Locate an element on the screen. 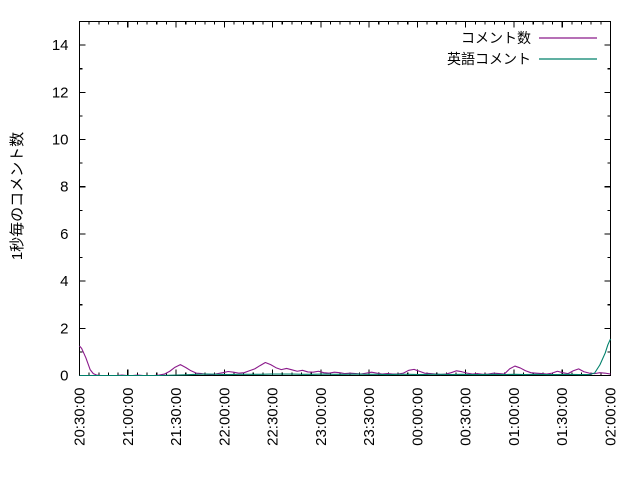 This screenshot has width=640, height=480. x-tick-label: 02:00:00 is located at coordinates (611, 417).